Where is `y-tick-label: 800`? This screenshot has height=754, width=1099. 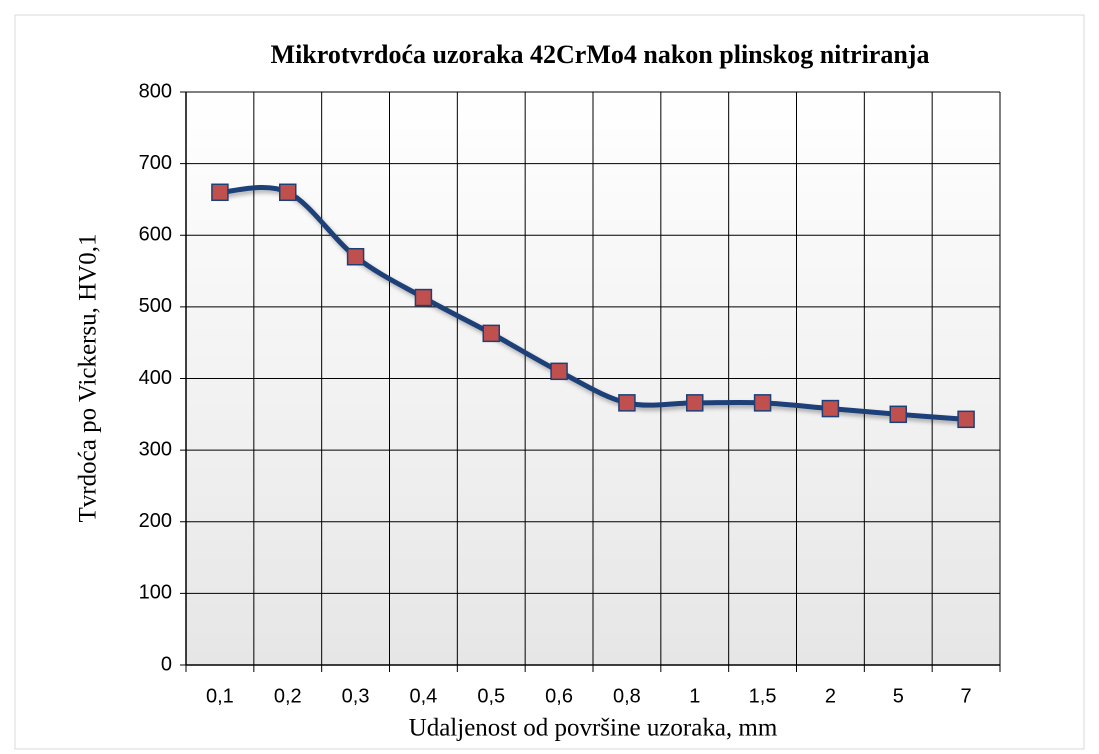
y-tick-label: 800 is located at coordinates (155, 91).